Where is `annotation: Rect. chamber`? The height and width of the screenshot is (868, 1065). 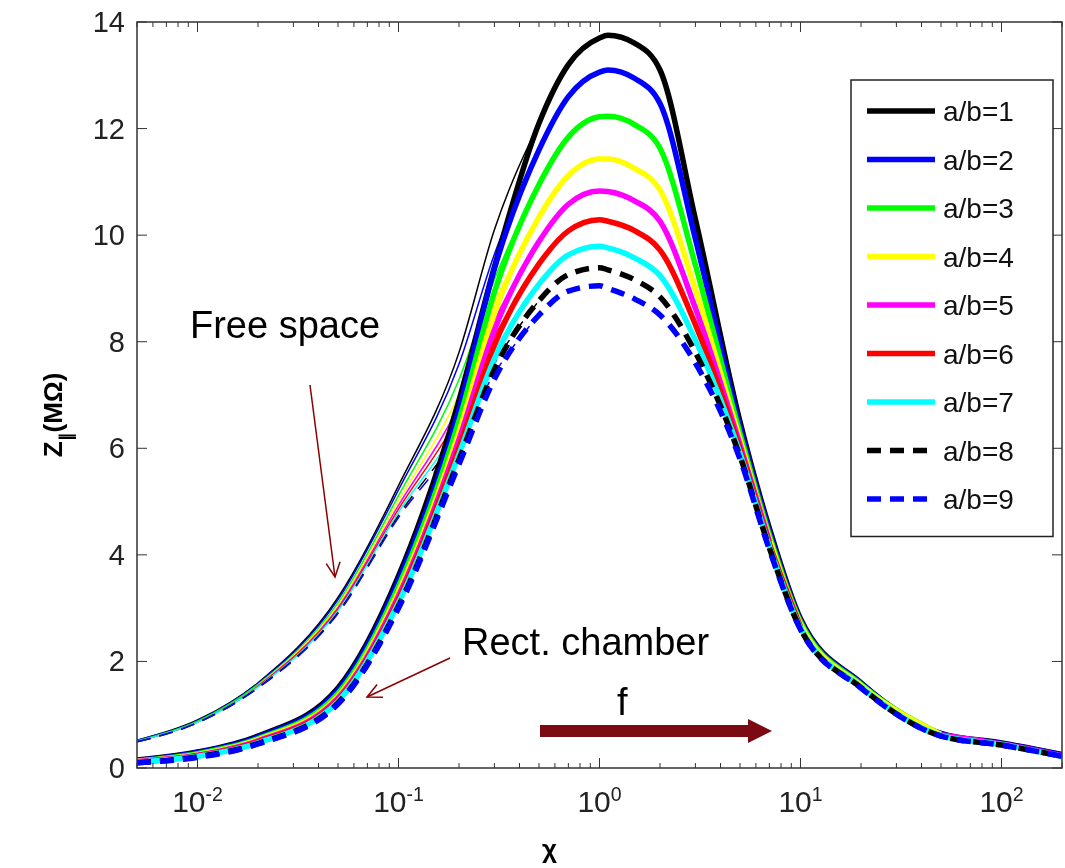
annotation: Rect. chamber is located at coordinates (586, 642).